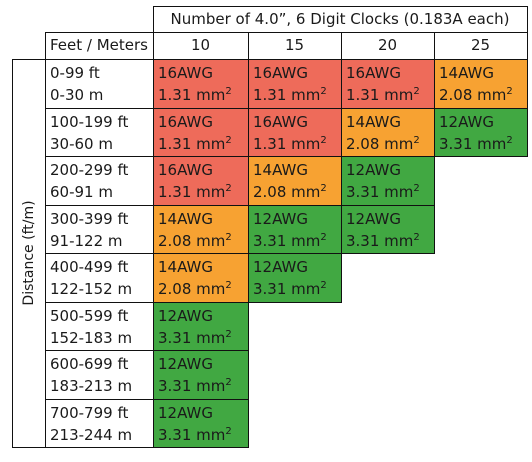 The image size is (532, 462). What do you see at coordinates (99, 132) in the screenshot?
I see `distance-label: 100-199 ft 30-60 m` at bounding box center [99, 132].